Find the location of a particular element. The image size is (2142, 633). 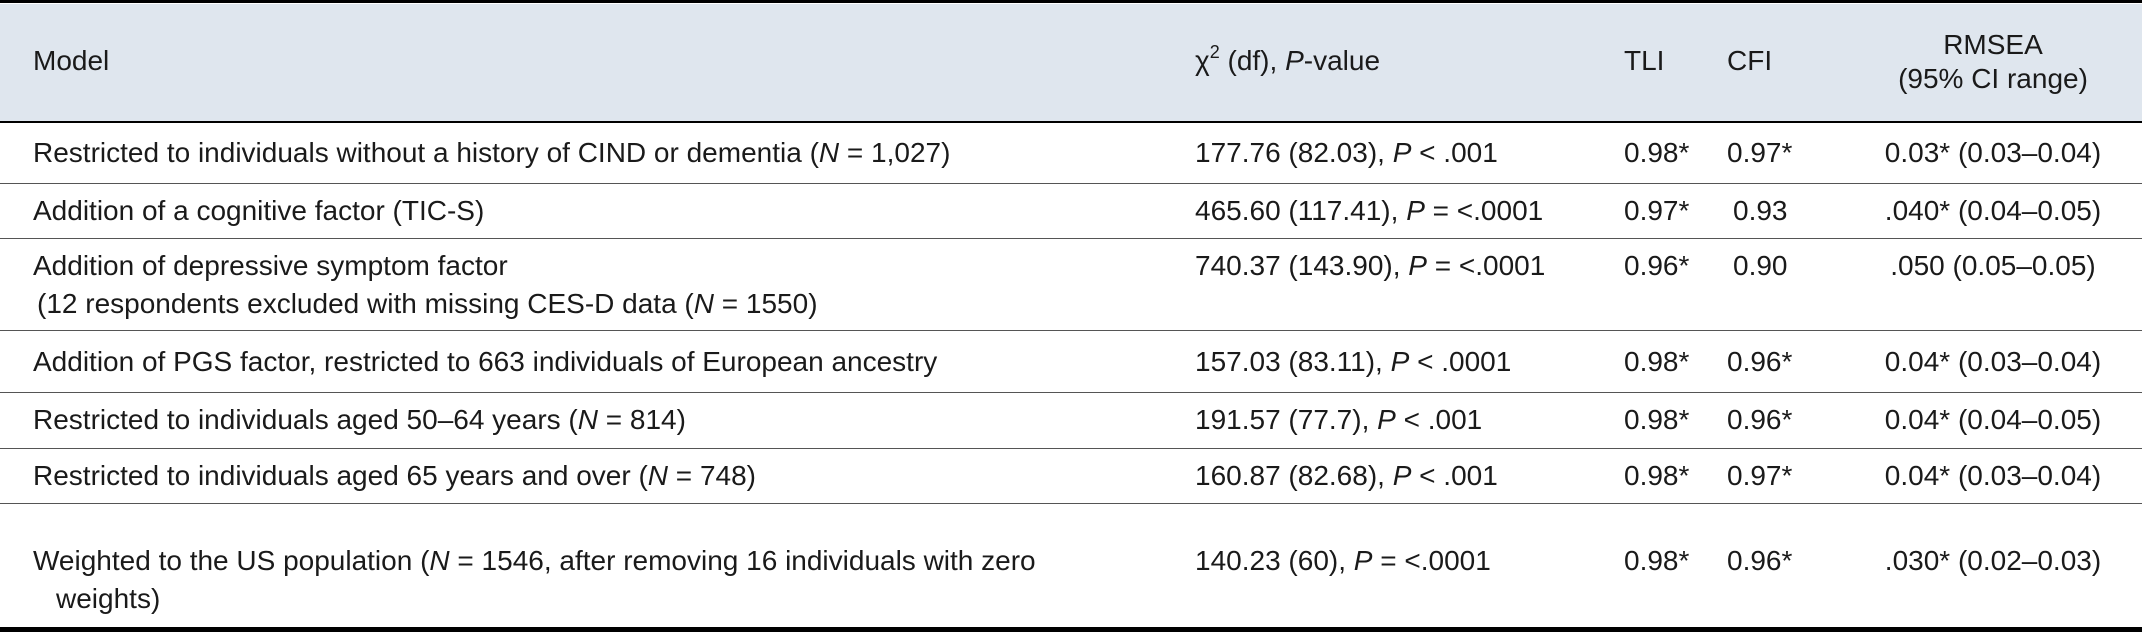

row-model-continuation: weights) is located at coordinates (108, 598).